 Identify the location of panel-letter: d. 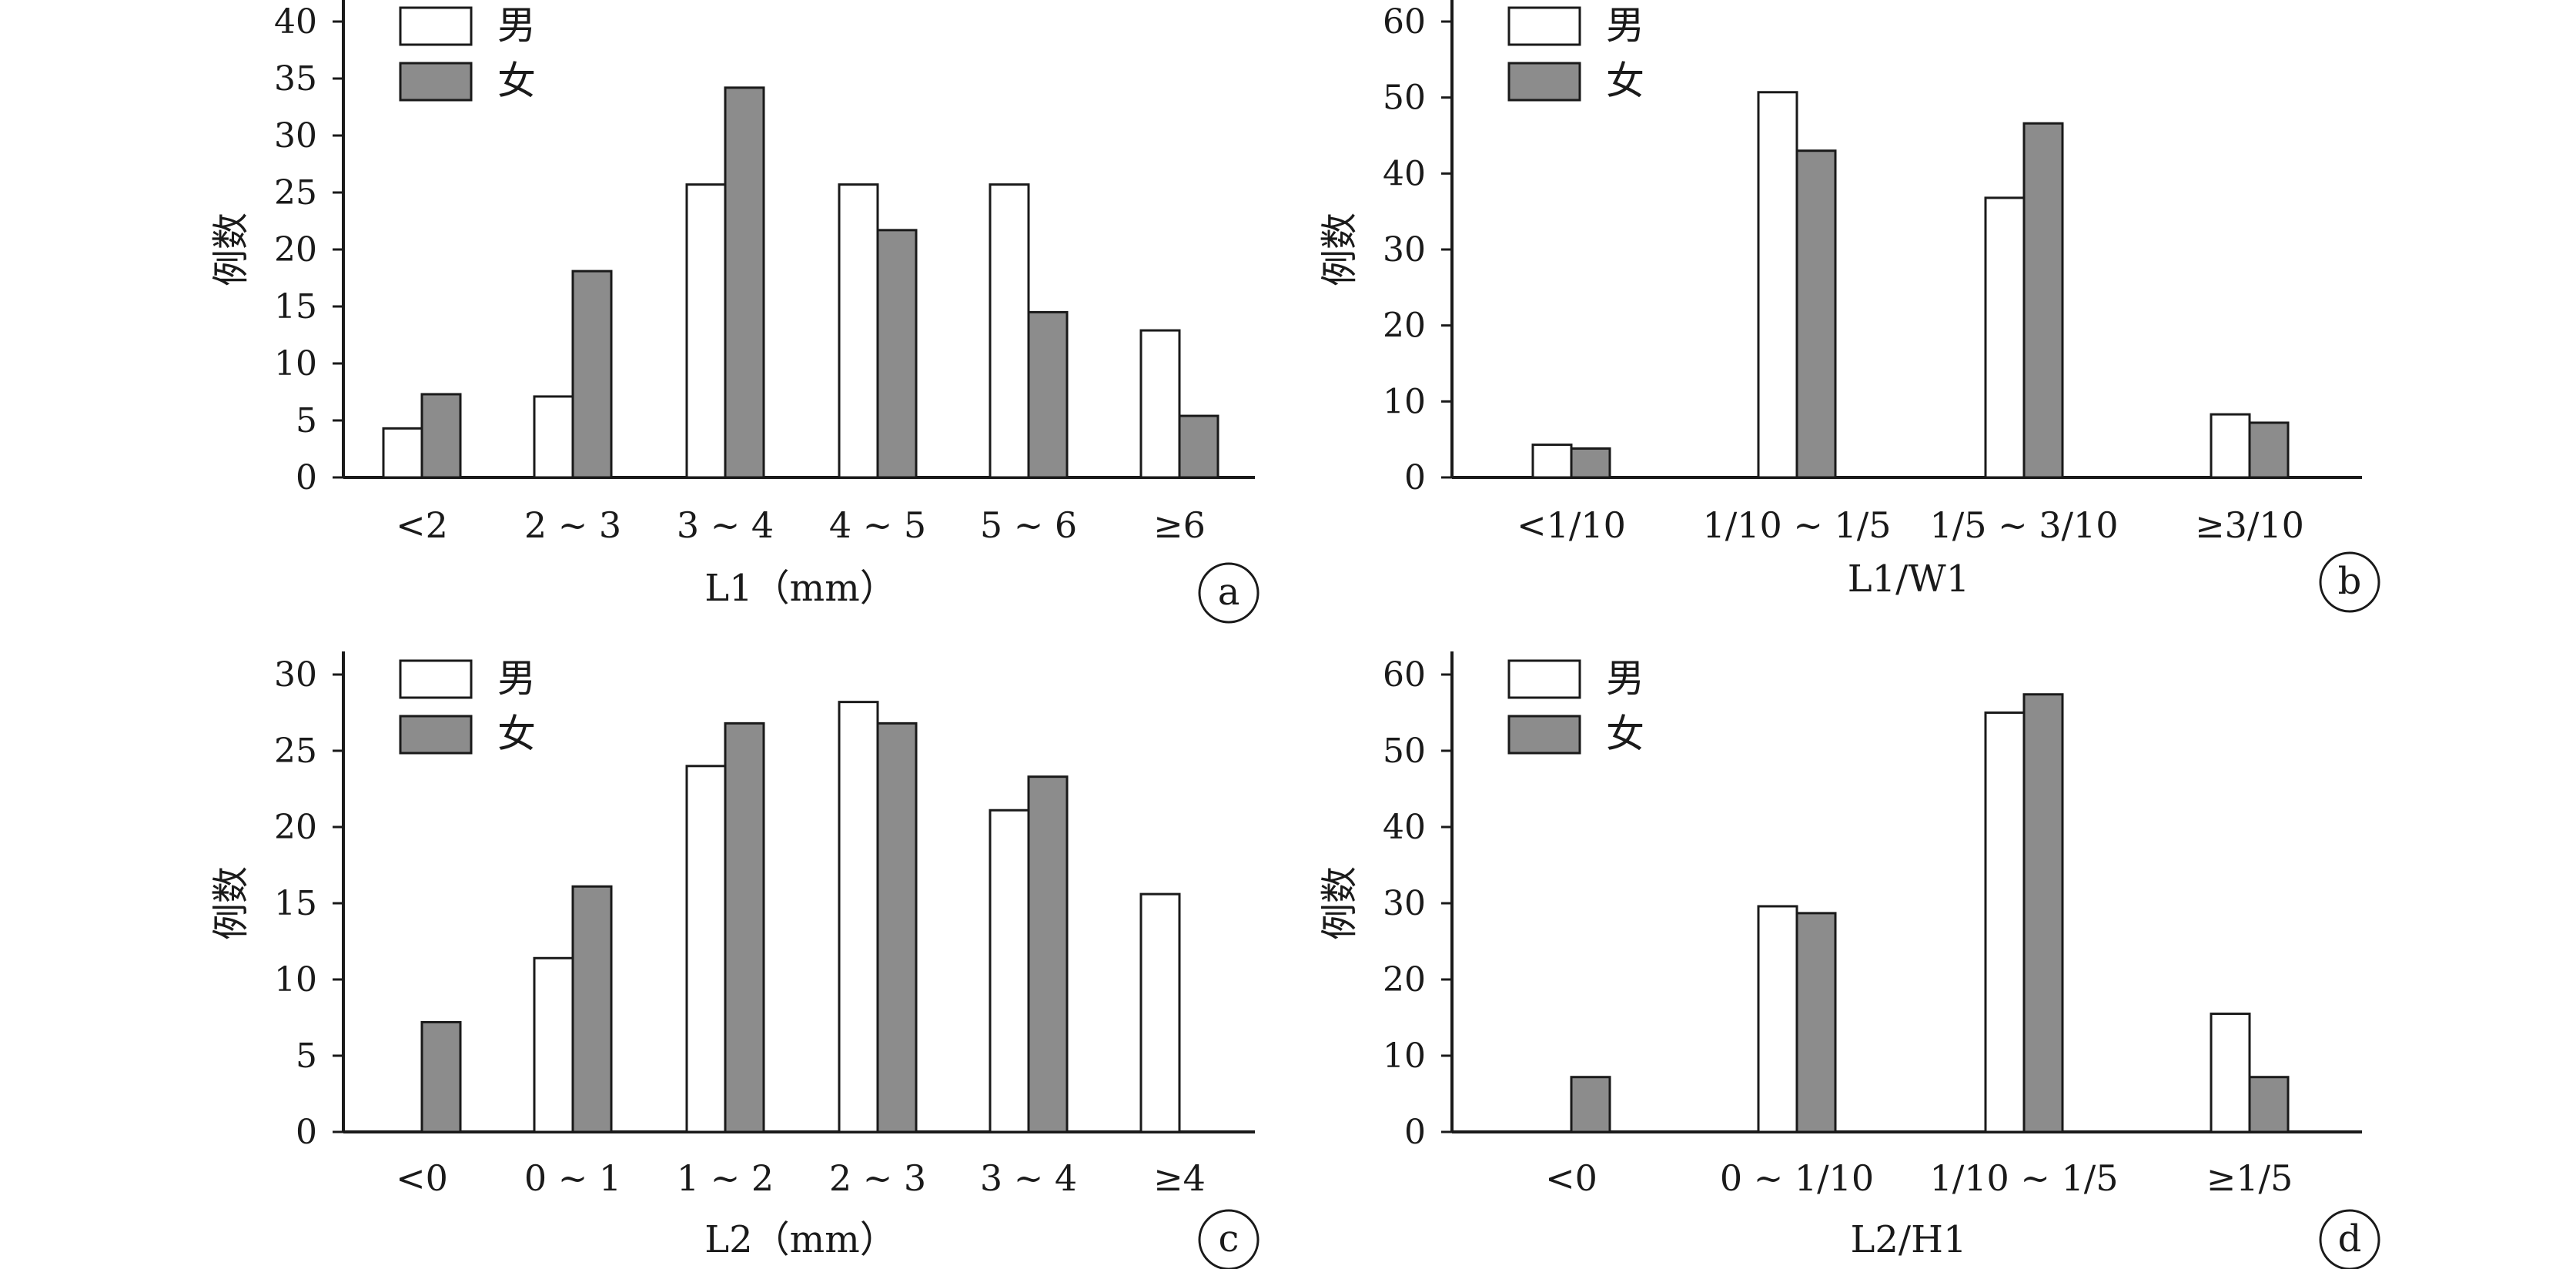
(2350, 1239).